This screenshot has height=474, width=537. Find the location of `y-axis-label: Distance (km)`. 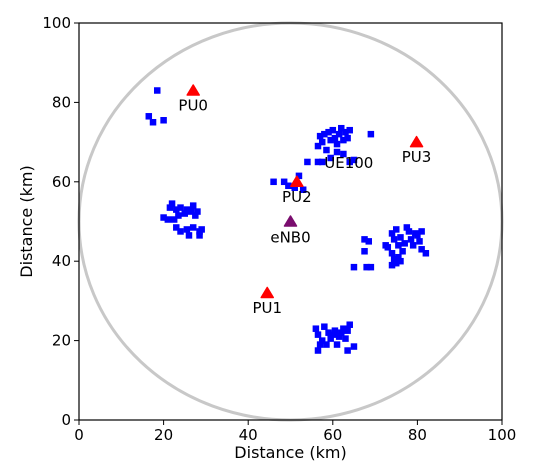

y-axis-label: Distance (km) is located at coordinates (26, 221).